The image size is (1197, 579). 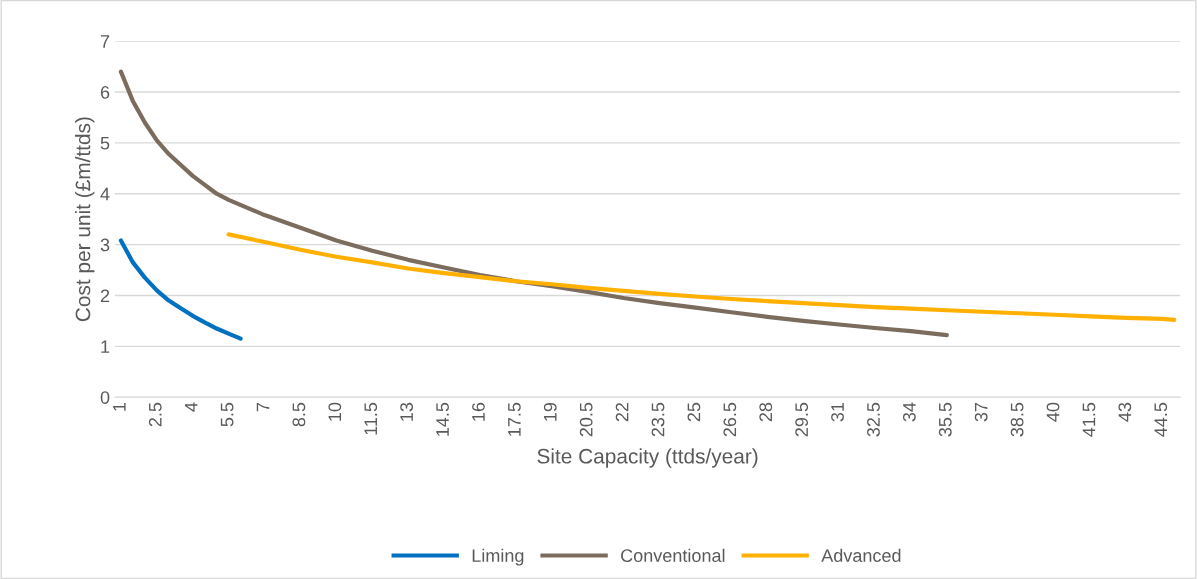 I want to click on legend-label: Conventional, so click(x=673, y=555).